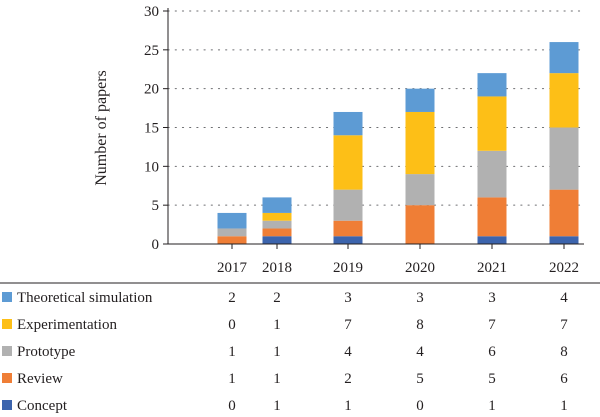 The image size is (600, 417). Describe the element at coordinates (151, 167) in the screenshot. I see `y-tick-label: 10` at that location.